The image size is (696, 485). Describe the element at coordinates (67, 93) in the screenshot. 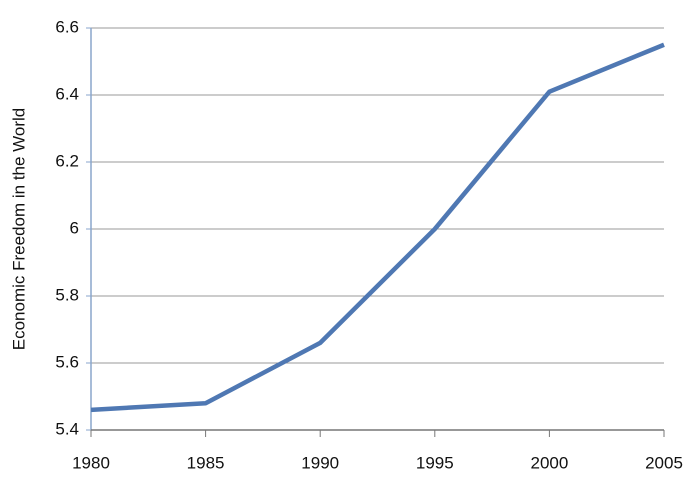

I see `y-tick-label: 6.4` at that location.